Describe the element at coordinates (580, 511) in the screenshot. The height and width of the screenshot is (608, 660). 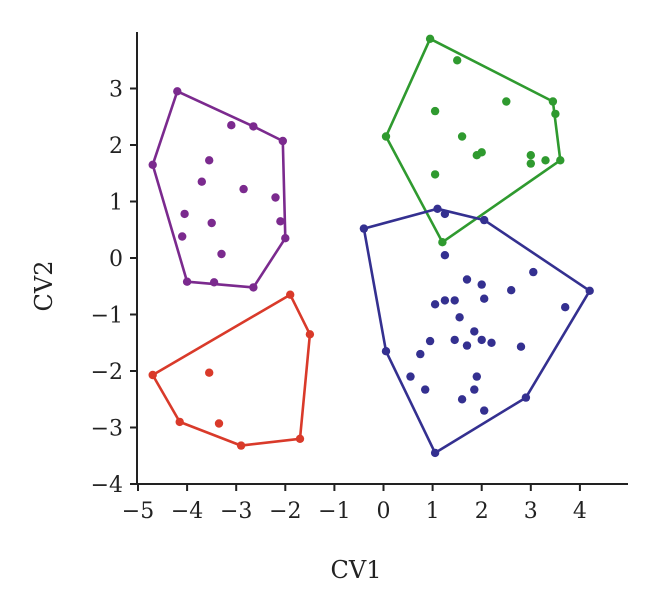
I see `x-tick-label: 4` at that location.